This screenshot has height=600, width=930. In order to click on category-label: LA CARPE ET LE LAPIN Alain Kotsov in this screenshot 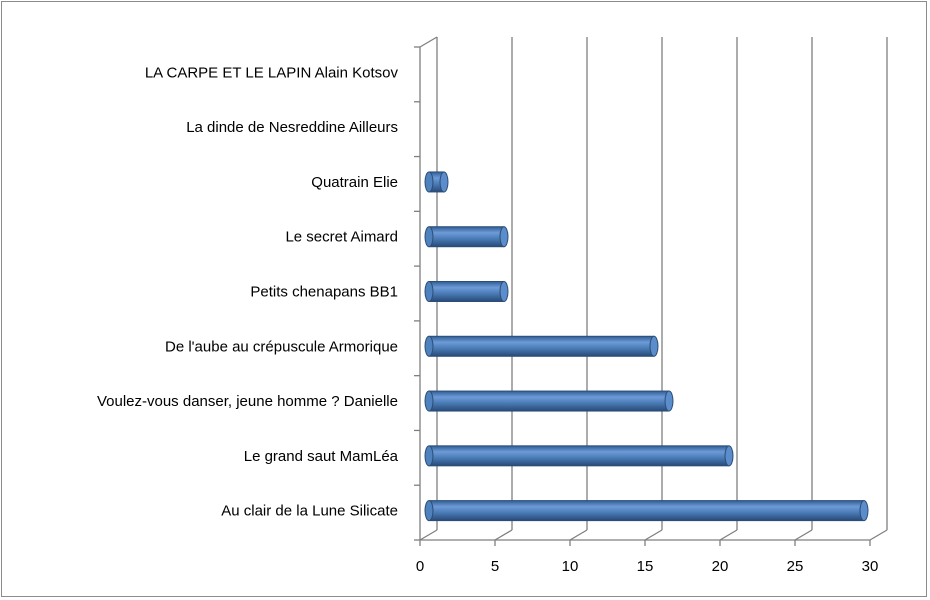, I will do `click(272, 72)`.